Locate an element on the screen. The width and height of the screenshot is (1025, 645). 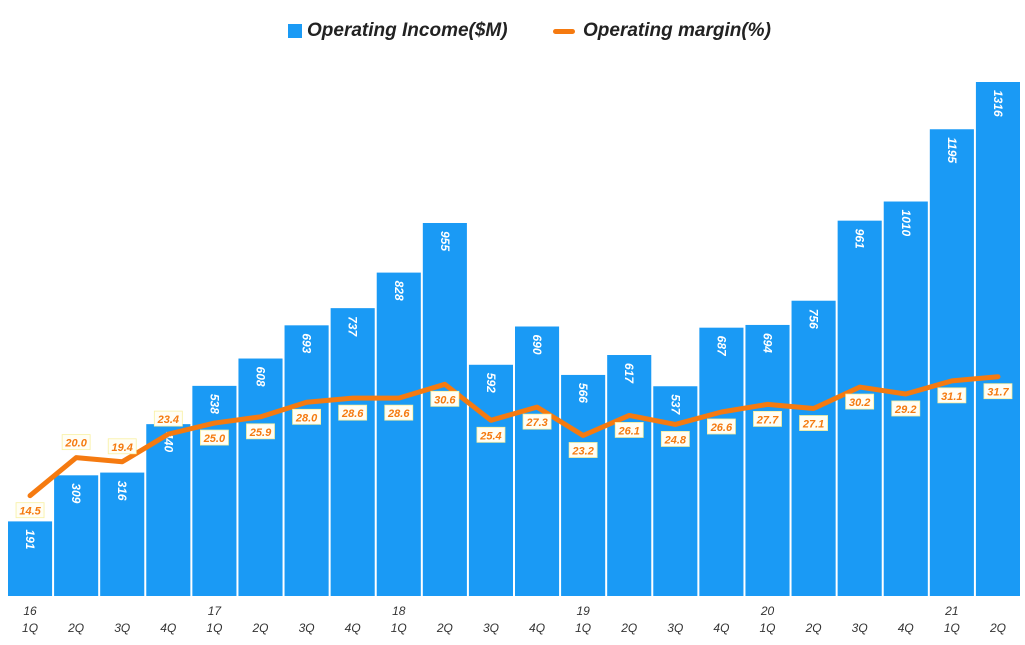
bar-value-label: 693 is located at coordinates (307, 343).